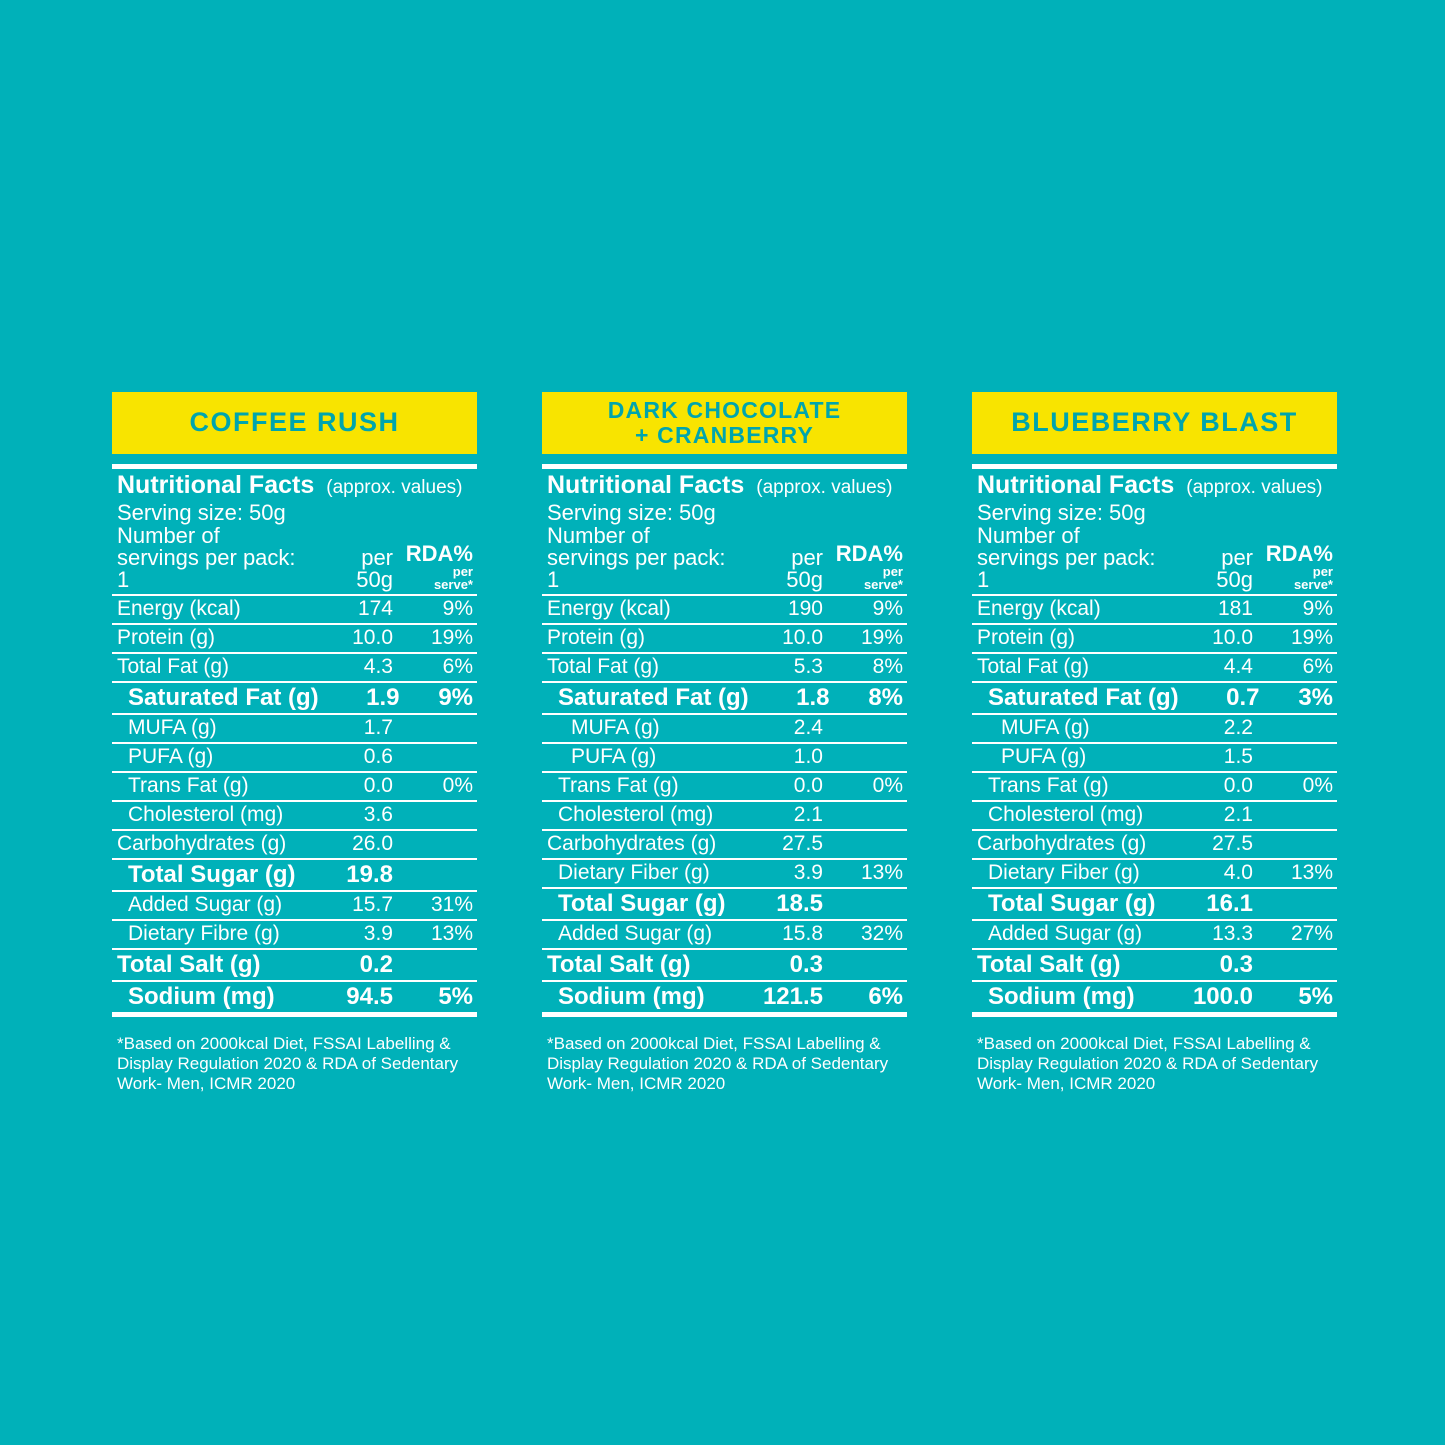 This screenshot has height=1445, width=1445. I want to click on row-rda: 31%, so click(451, 905).